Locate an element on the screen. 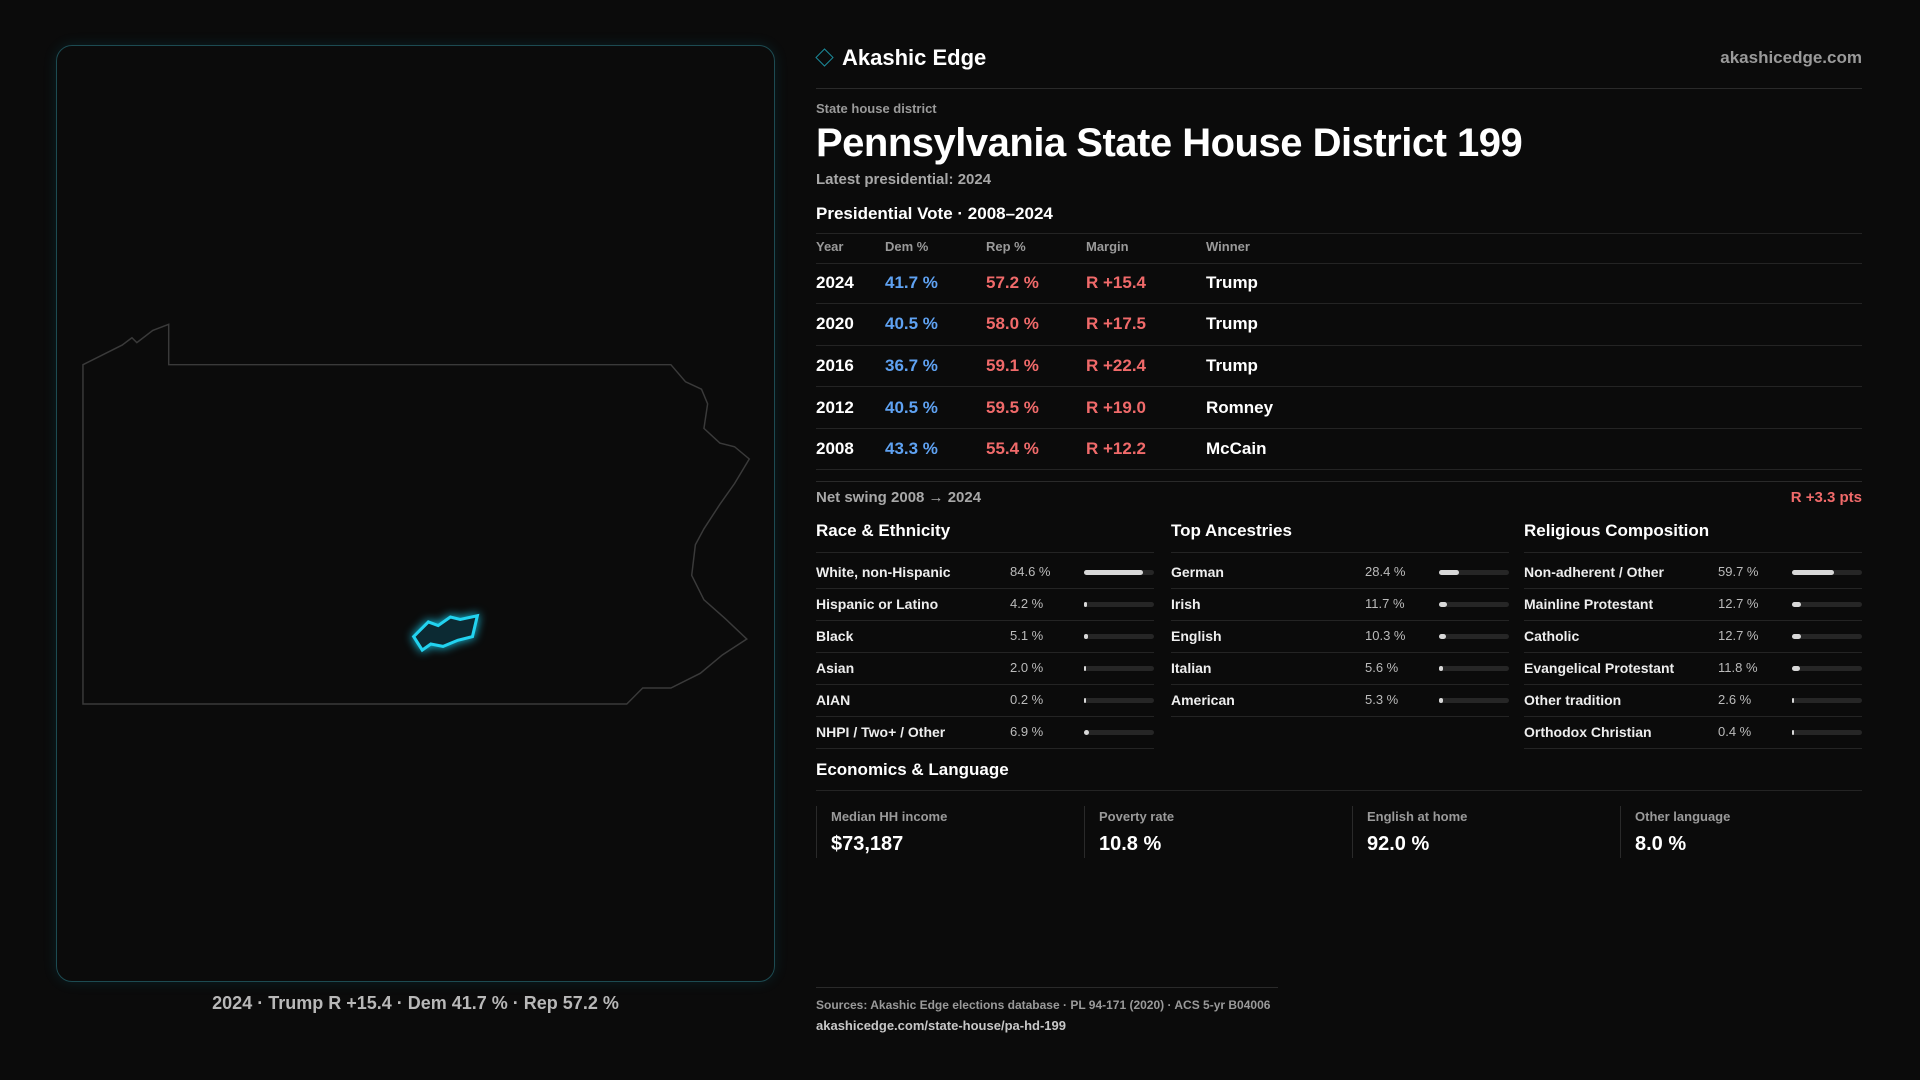 Image resolution: width=1920 pixels, height=1080 pixels. card-value: 8.0 % is located at coordinates (1661, 844).